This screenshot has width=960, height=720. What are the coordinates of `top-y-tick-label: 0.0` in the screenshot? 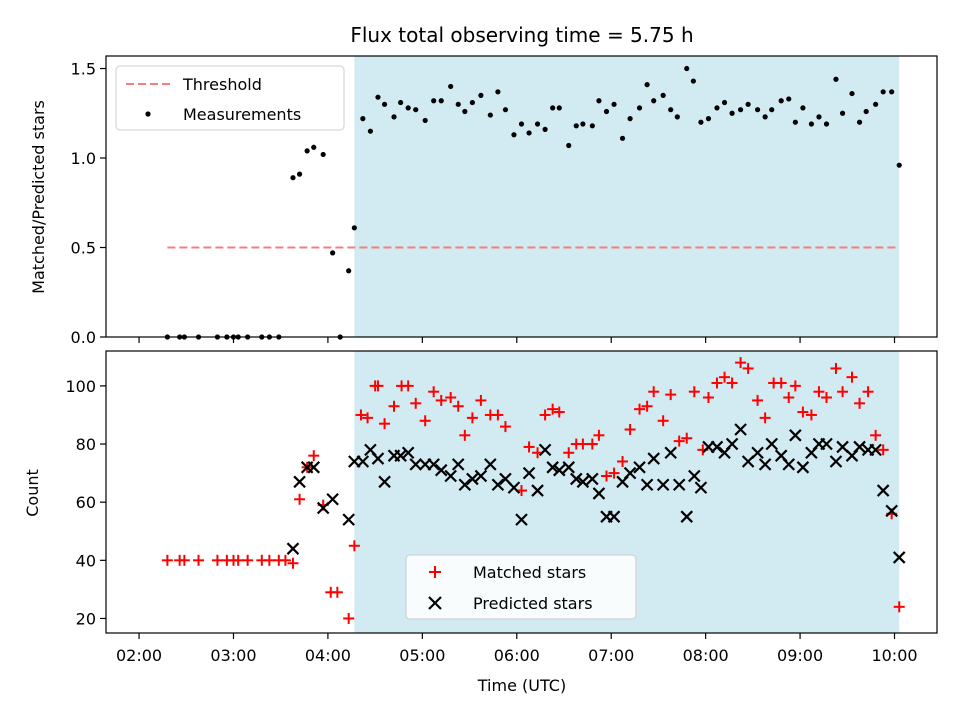 It's located at (83, 337).